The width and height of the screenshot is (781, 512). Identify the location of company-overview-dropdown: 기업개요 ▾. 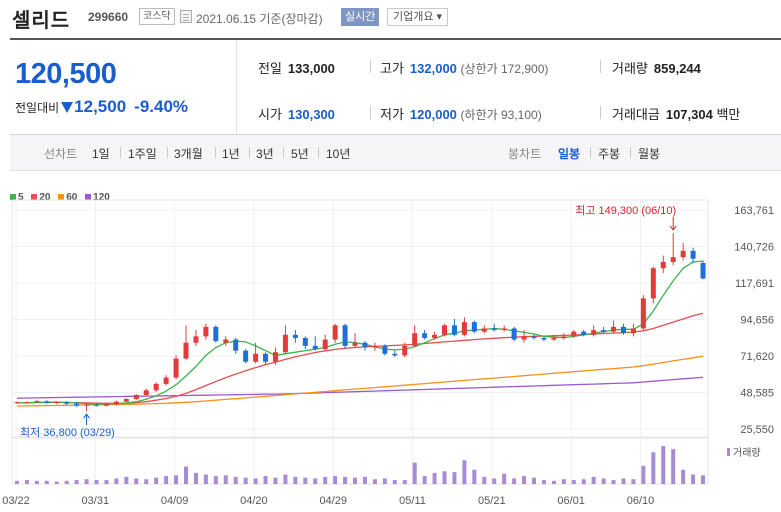
(418, 17).